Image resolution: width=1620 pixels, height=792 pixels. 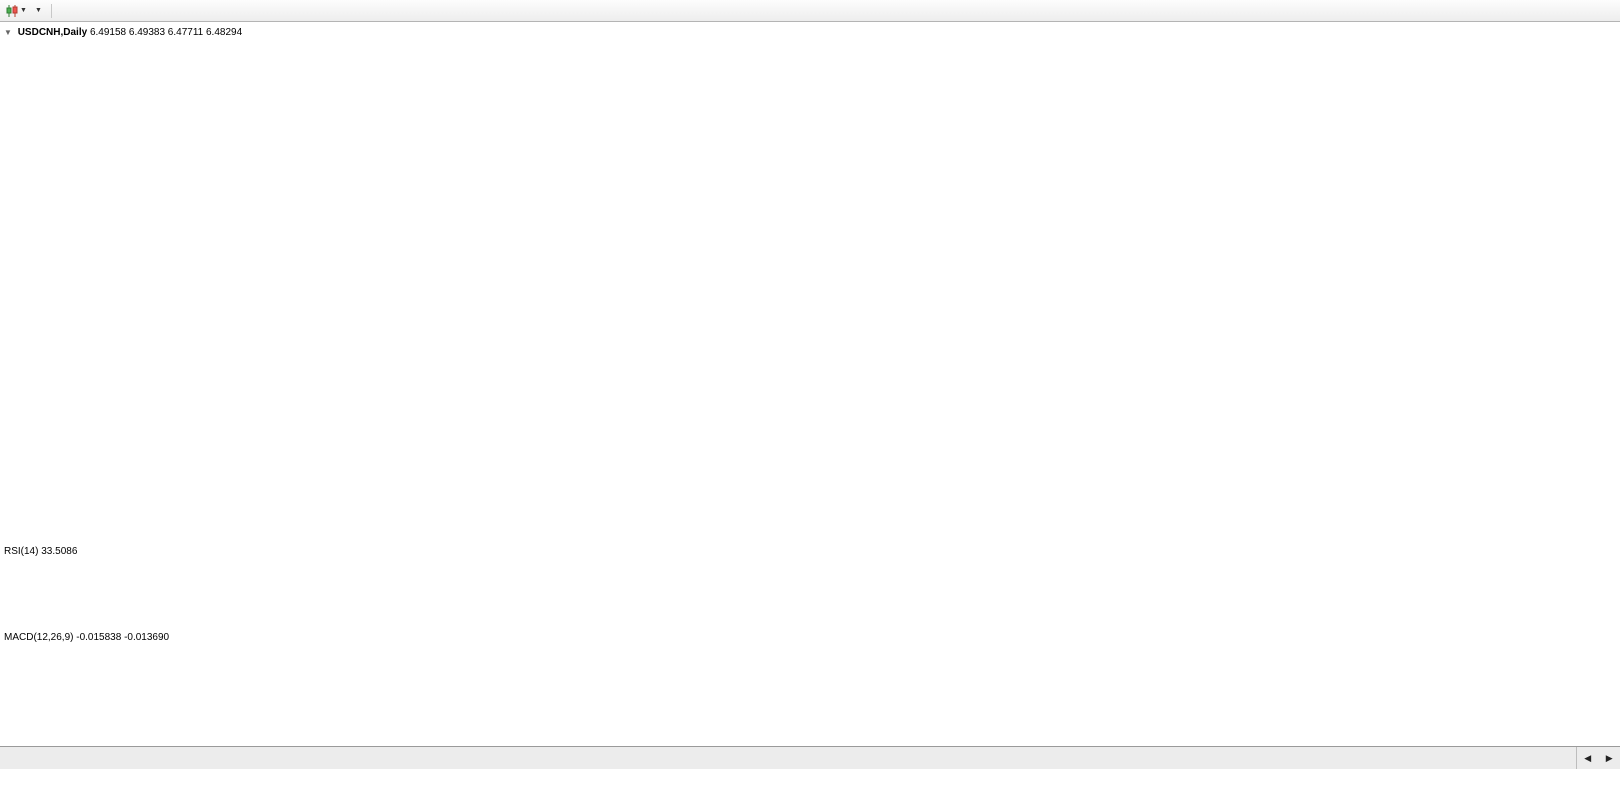 What do you see at coordinates (12, 10) in the screenshot?
I see `candlestick-chart-icon` at bounding box center [12, 10].